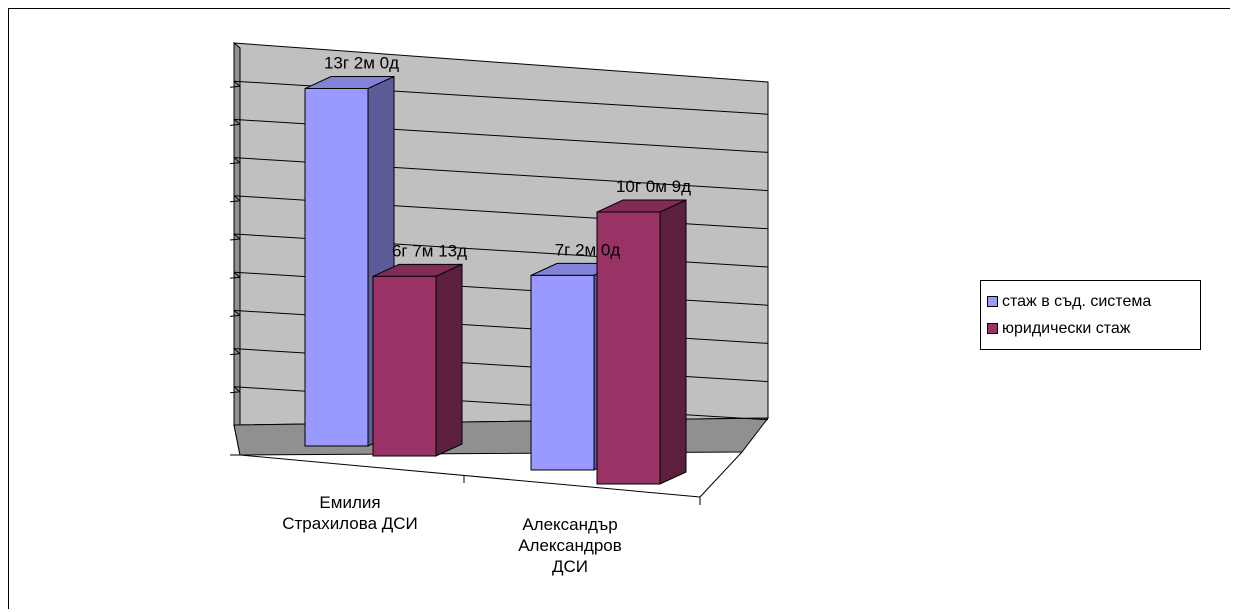 The image size is (1233, 612). I want to click on data-label-2-2: 10г 0м 9д, so click(653, 186).